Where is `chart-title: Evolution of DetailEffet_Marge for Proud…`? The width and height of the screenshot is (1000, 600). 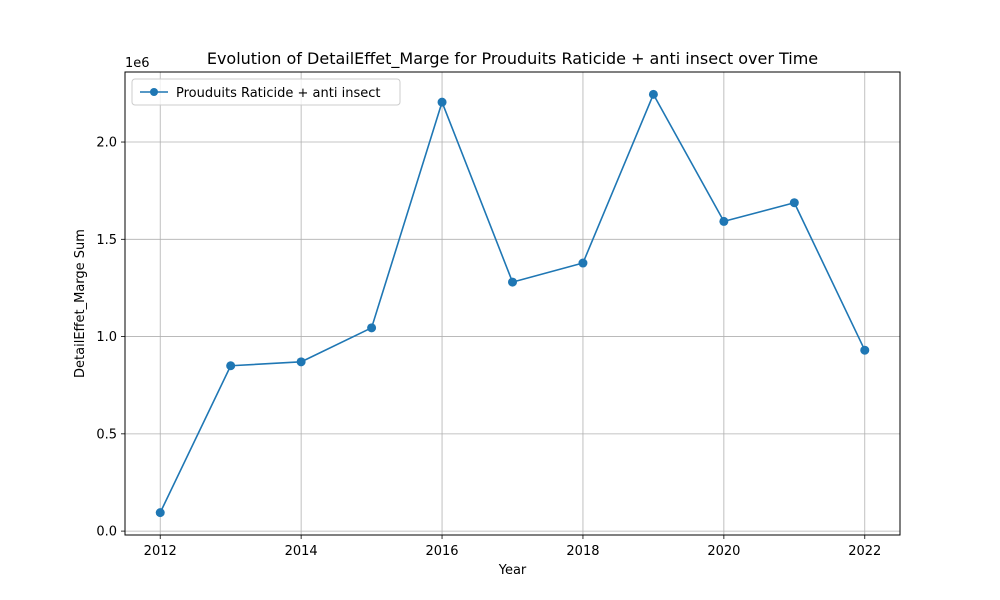 chart-title: Evolution of DetailEffet_Marge for Proud… is located at coordinates (512, 59).